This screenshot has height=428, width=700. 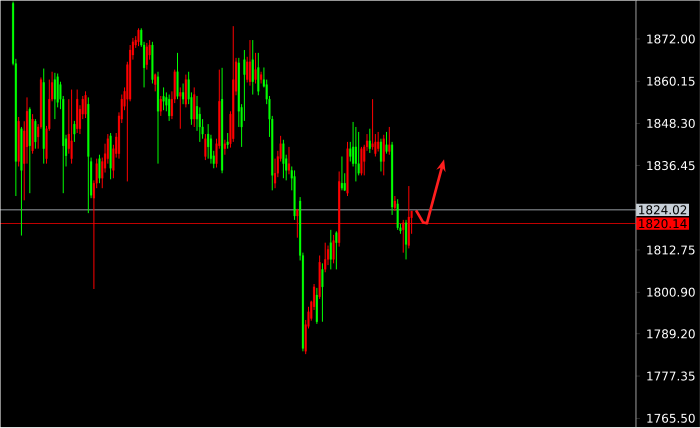 I want to click on y-tick-label: 1777.35, so click(x=671, y=376).